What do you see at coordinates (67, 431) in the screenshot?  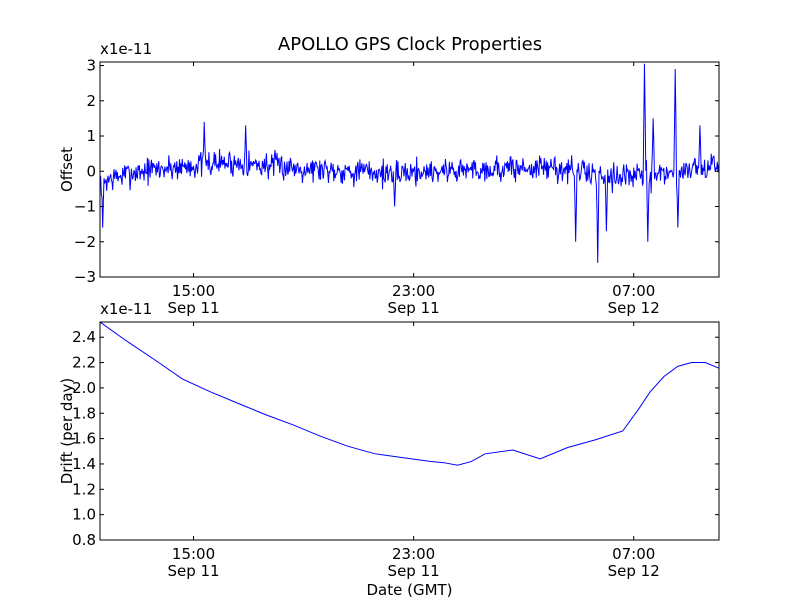 I see `drift-y-axis-label: Drift (per day)` at bounding box center [67, 431].